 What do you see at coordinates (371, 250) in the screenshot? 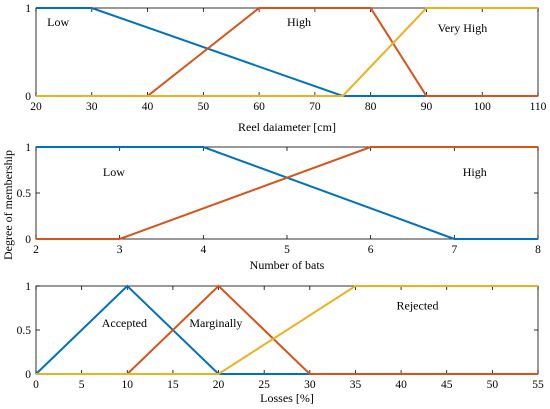
I see `x-tick-label: 6` at bounding box center [371, 250].